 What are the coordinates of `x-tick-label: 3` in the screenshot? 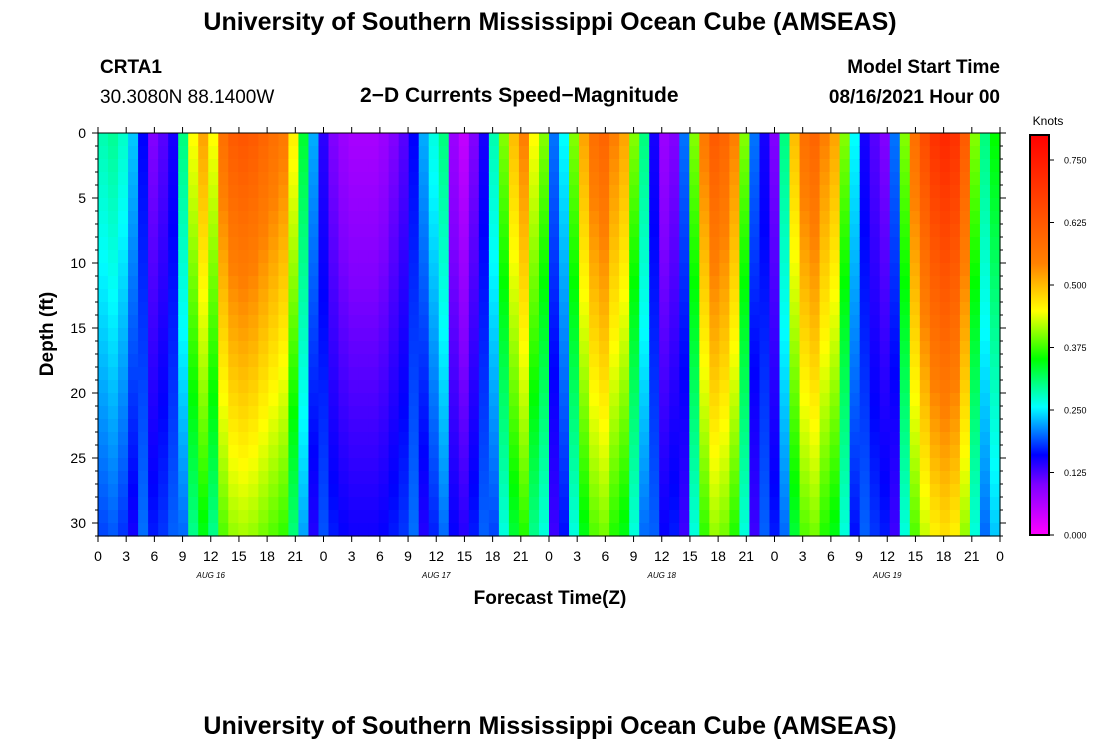 It's located at (577, 556).